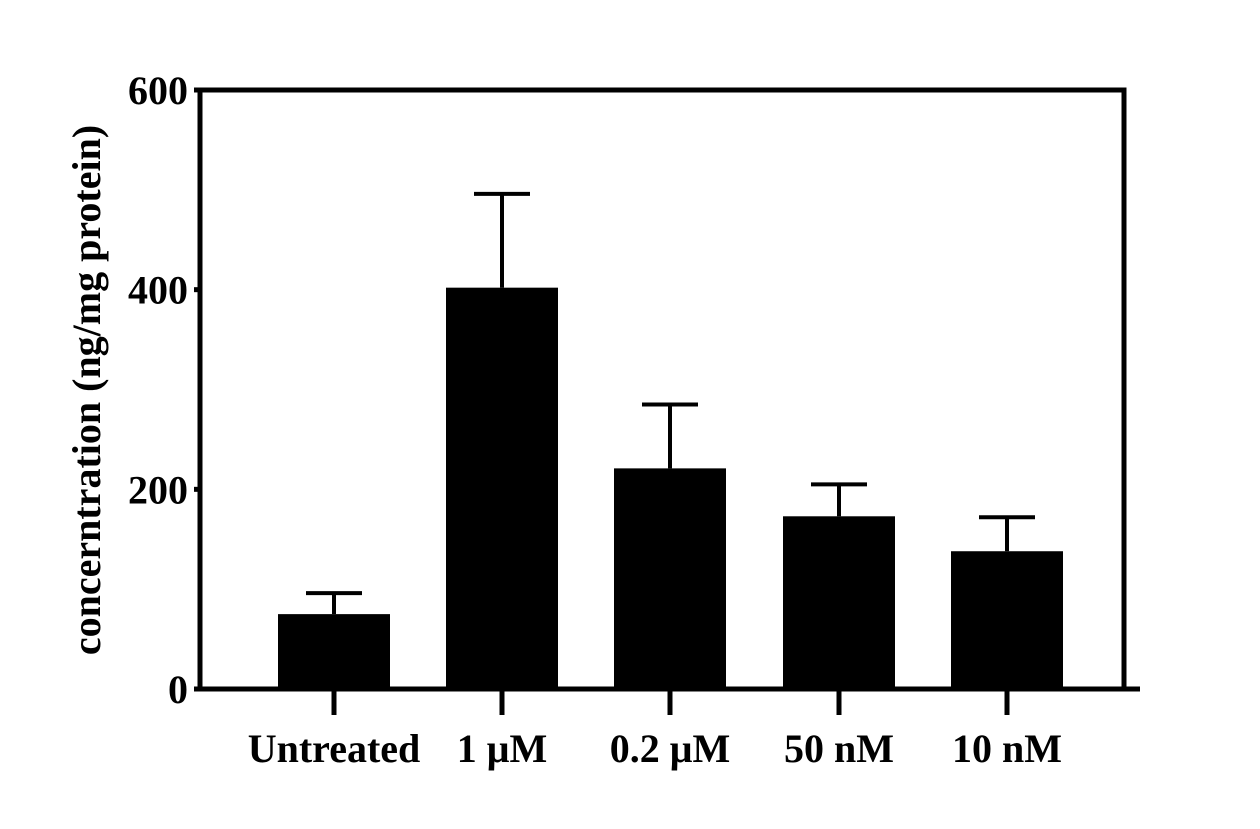 Image resolution: width=1260 pixels, height=829 pixels. Describe the element at coordinates (839, 748) in the screenshot. I see `x-category-label: 50 nM` at that location.